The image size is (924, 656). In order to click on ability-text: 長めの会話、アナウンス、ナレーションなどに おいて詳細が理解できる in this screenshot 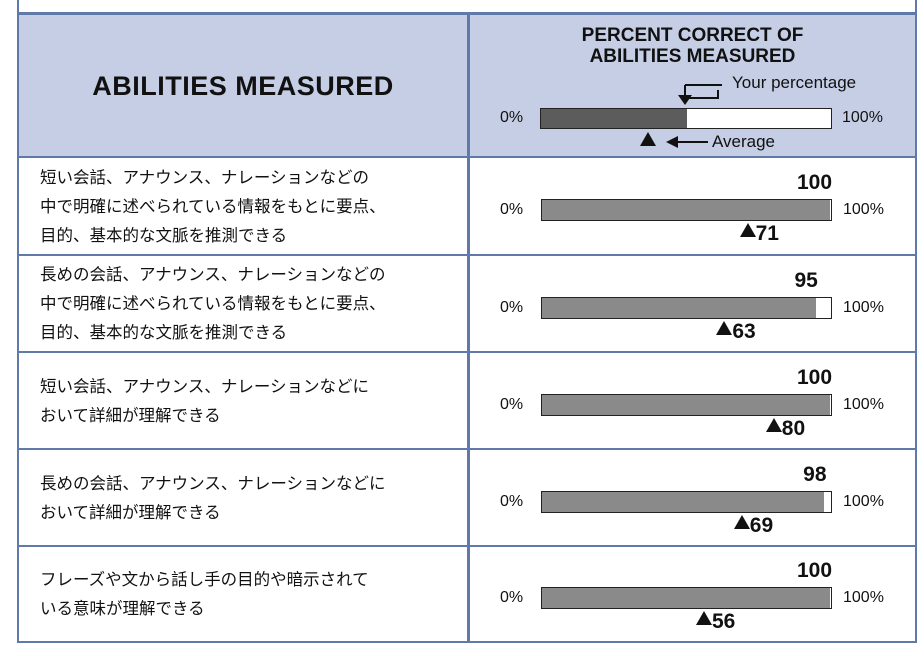, I will do `click(213, 497)`.